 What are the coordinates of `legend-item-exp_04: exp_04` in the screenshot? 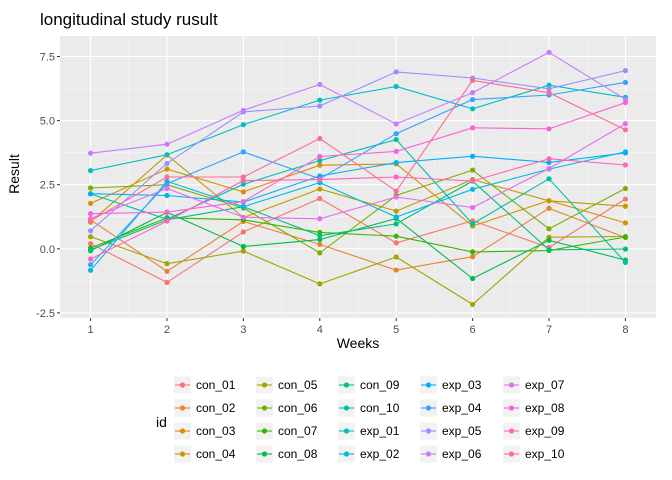 It's located at (451, 408).